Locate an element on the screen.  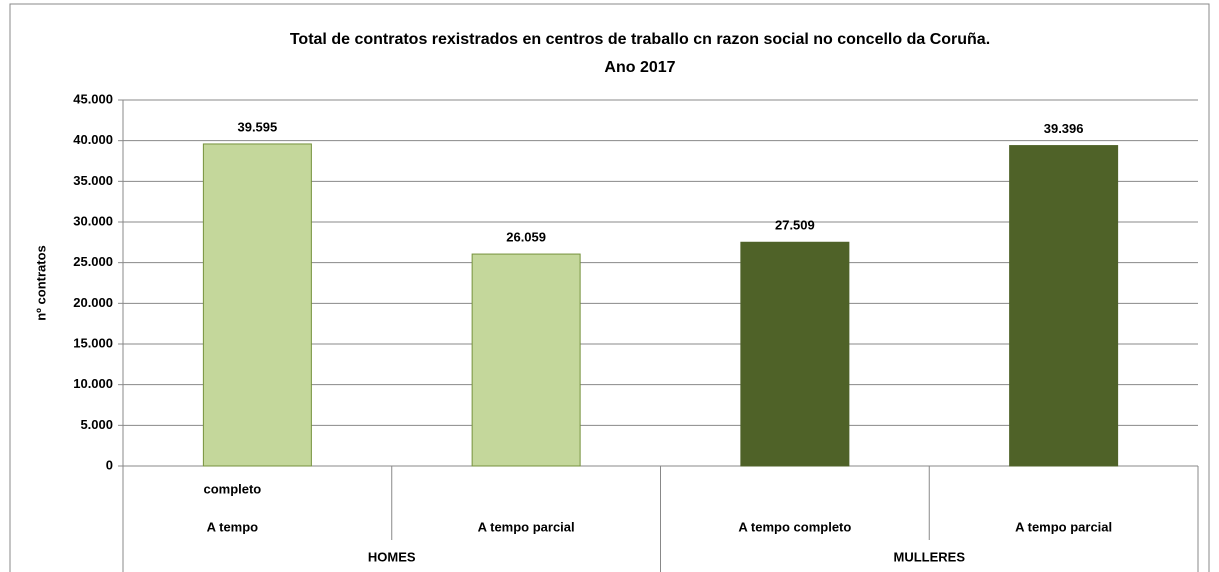
y-tick-label: 10.000 is located at coordinates (93, 383).